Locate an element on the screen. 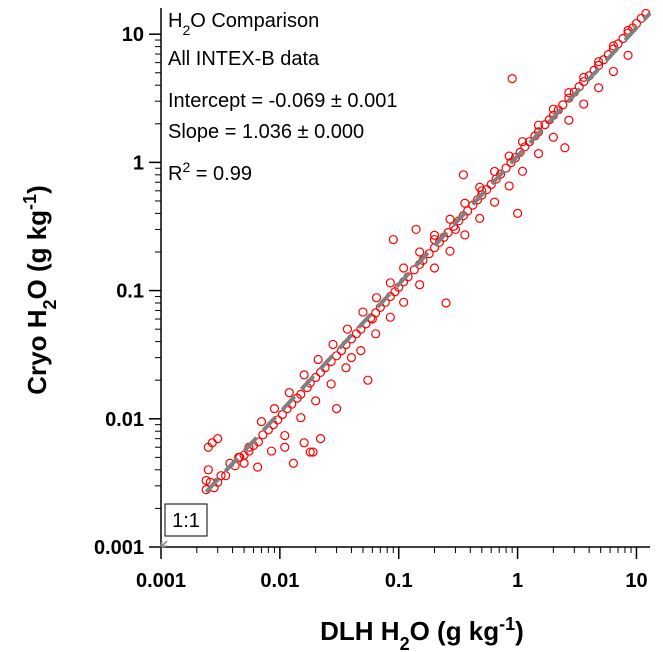 This screenshot has height=652, width=663. ref-label-box: 1:1 is located at coordinates (186, 520).